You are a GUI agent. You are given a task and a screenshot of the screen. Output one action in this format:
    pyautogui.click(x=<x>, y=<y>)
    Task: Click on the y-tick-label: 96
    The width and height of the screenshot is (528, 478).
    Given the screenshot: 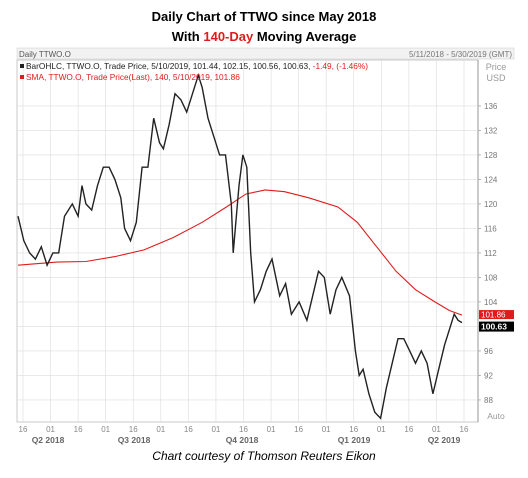 What is the action you would take?
    pyautogui.click(x=488, y=351)
    